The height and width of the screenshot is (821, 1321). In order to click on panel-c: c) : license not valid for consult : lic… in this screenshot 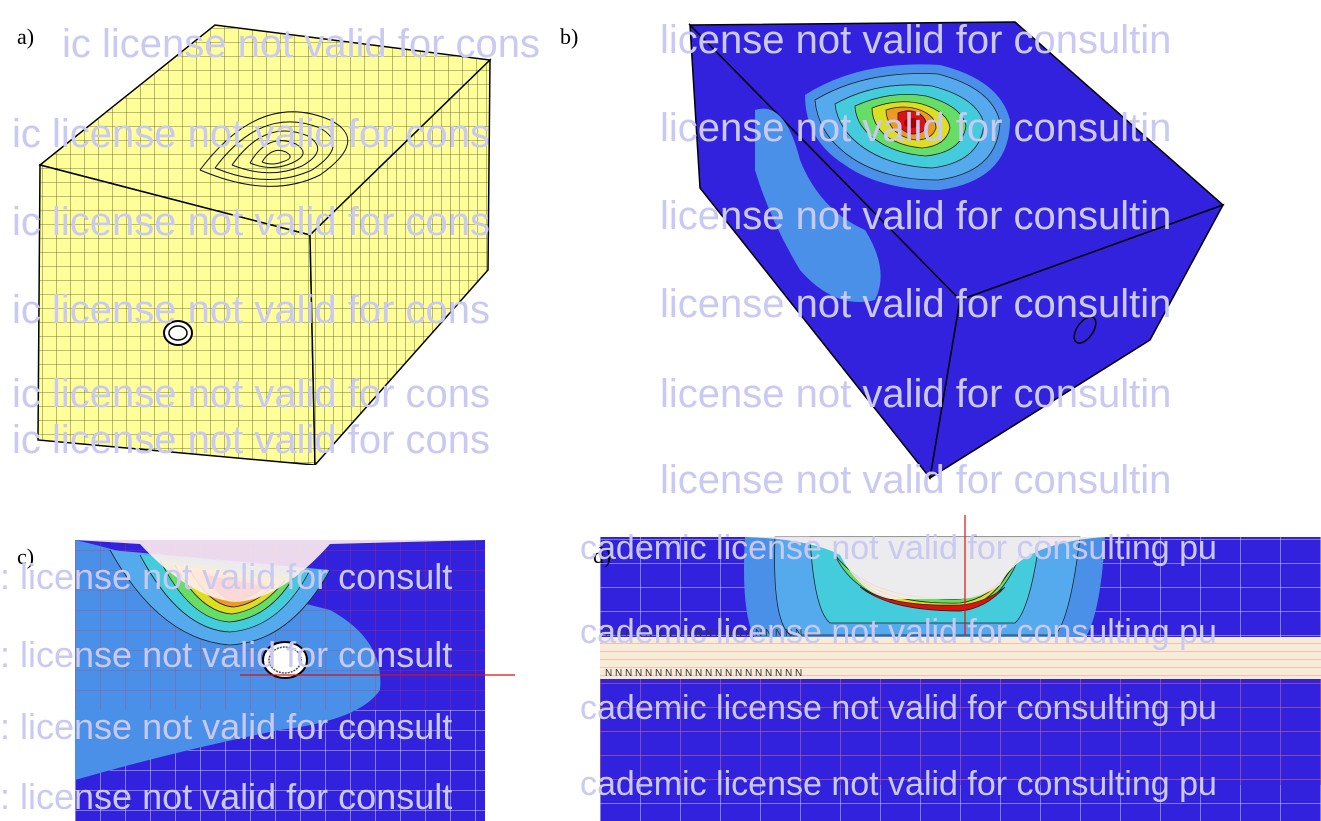, I will do `click(260, 675)`.